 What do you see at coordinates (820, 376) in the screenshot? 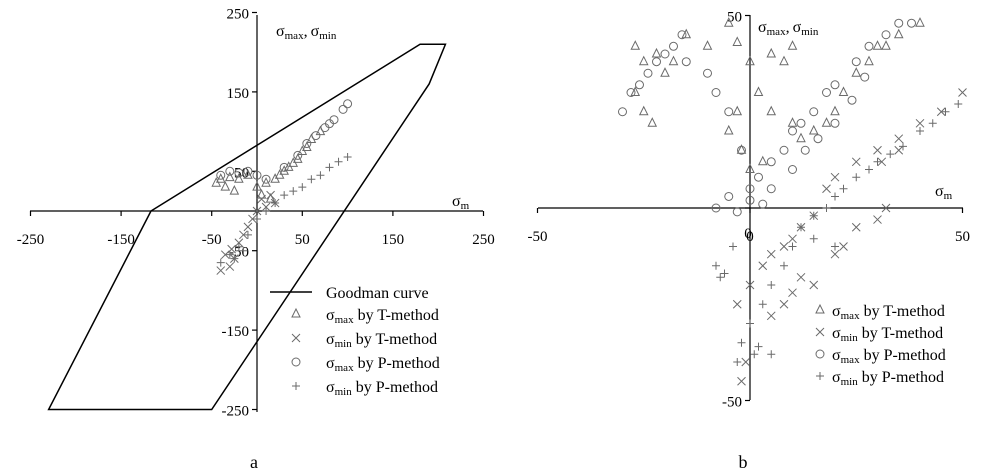
I see `legend-swatch-plus` at bounding box center [820, 376].